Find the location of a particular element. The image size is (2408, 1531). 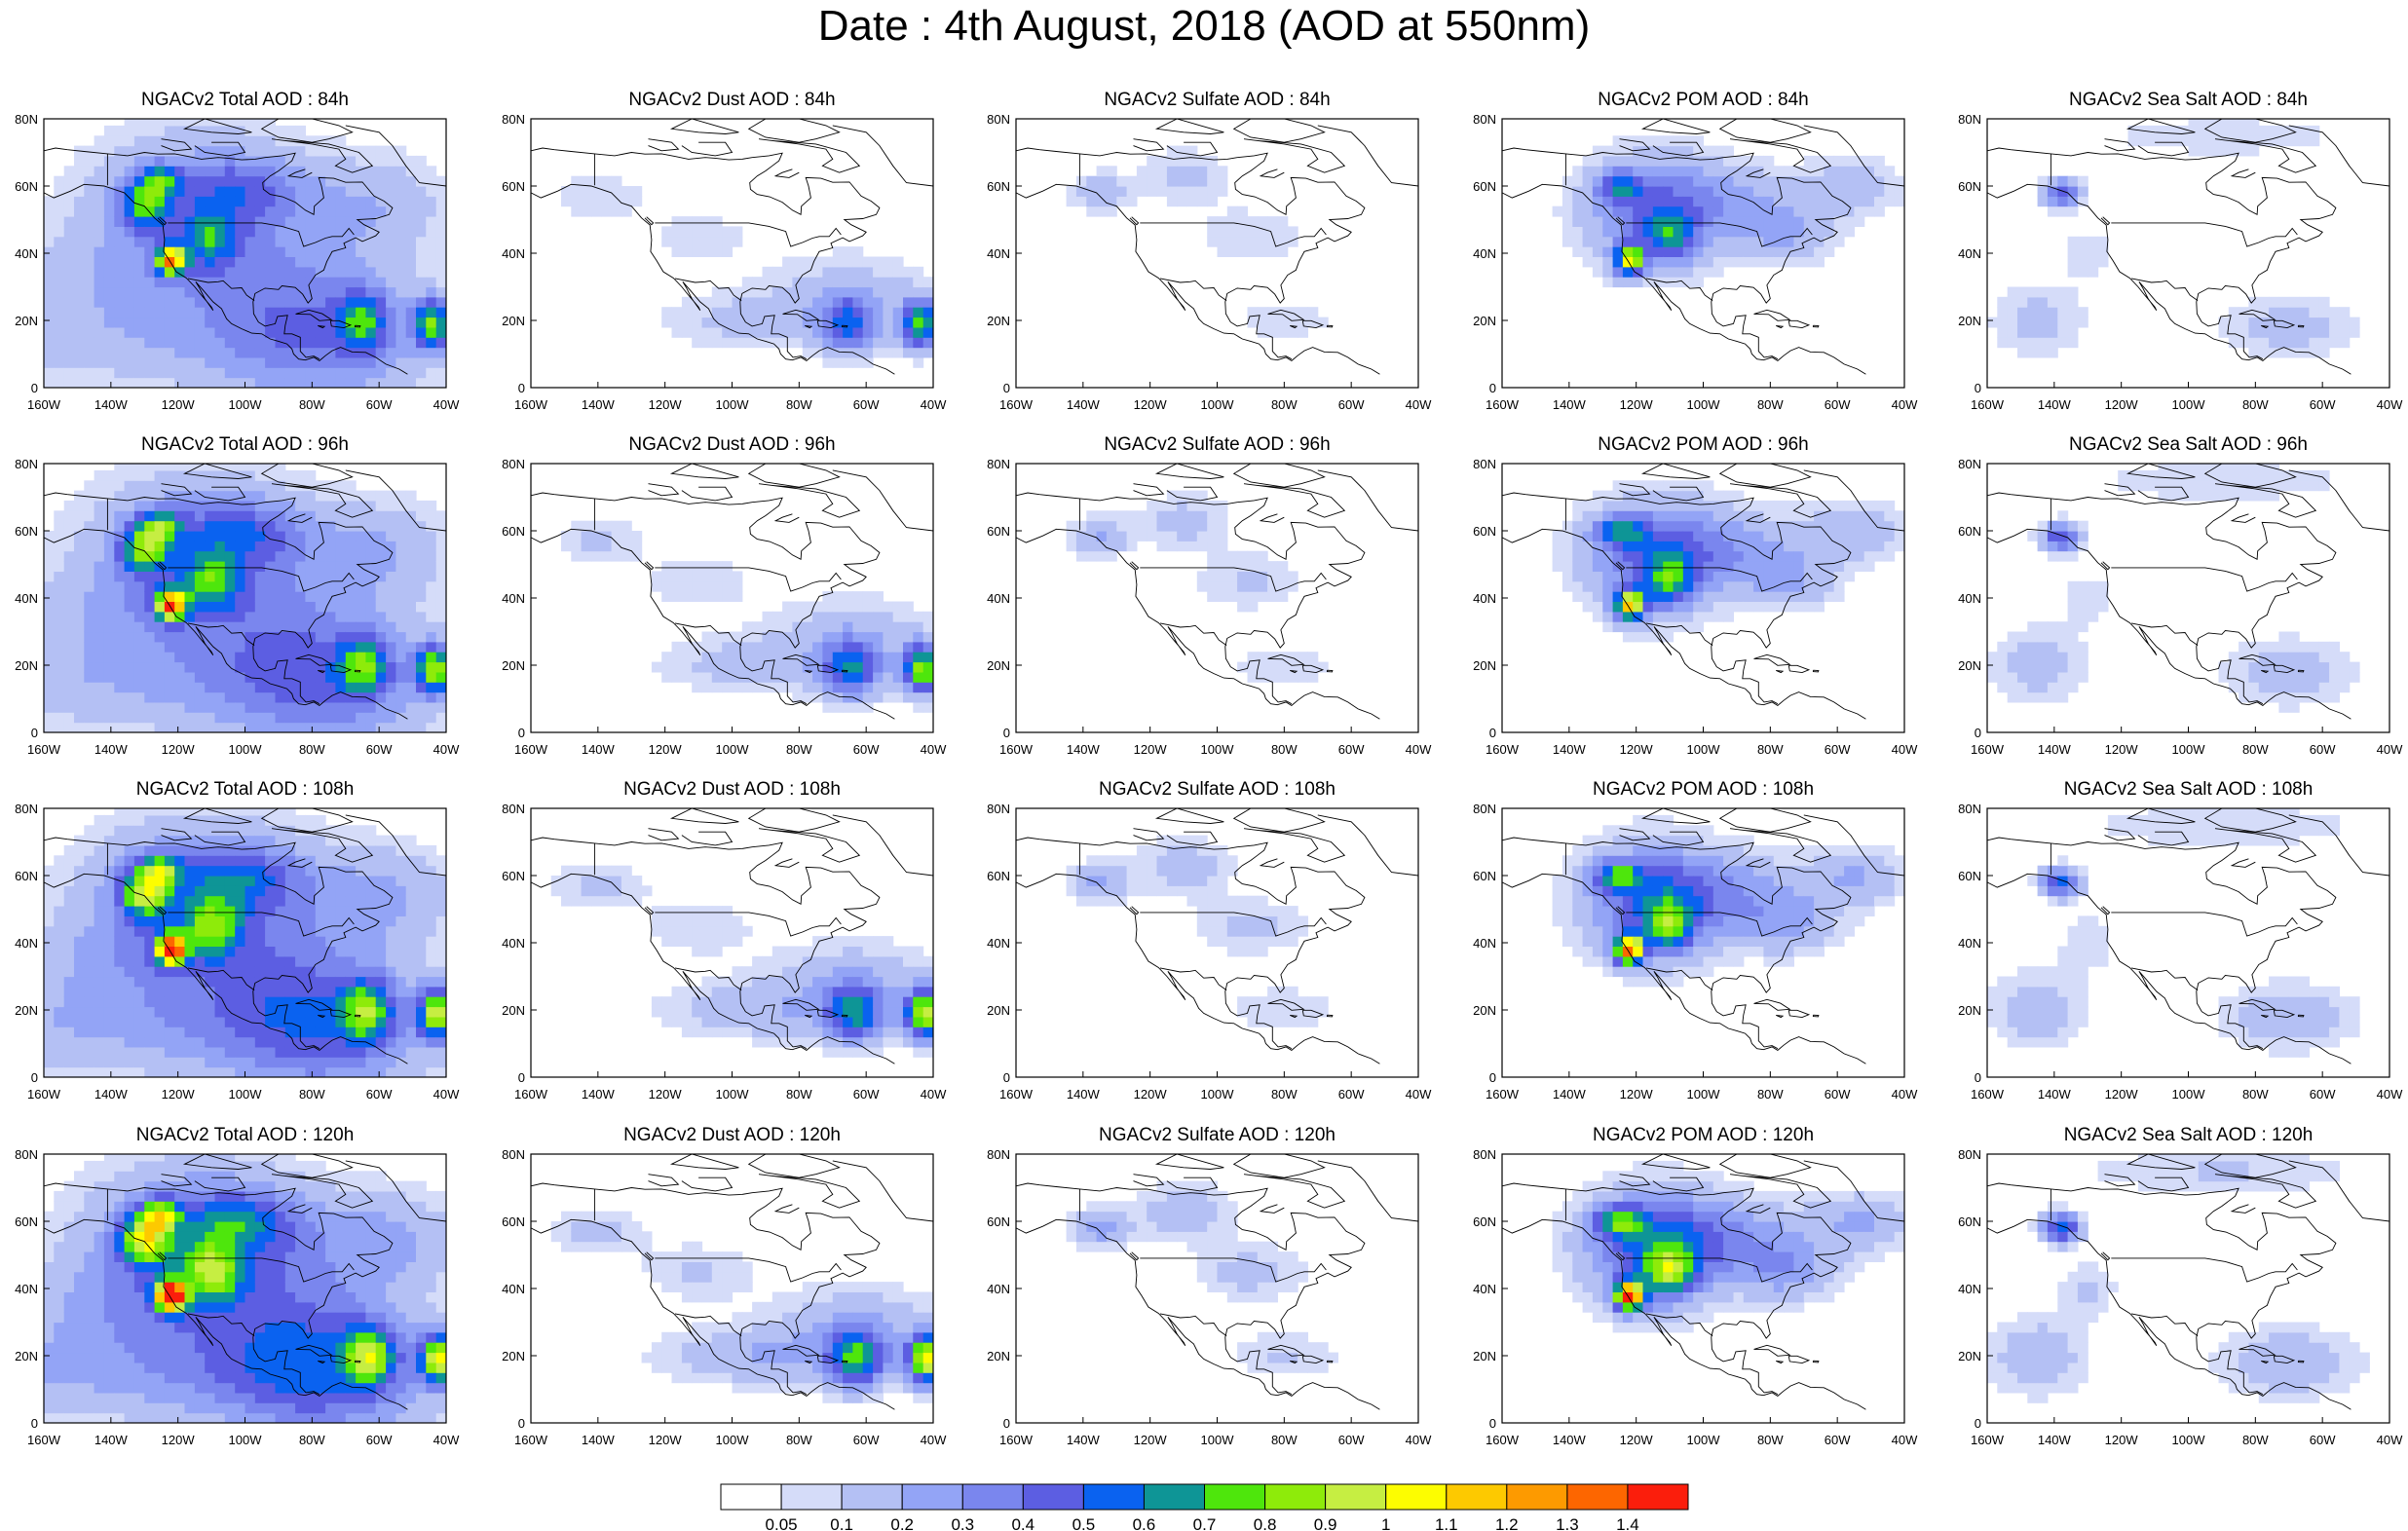

panel-title: NGACv2 POM AOD : 108h is located at coordinates (1703, 789).